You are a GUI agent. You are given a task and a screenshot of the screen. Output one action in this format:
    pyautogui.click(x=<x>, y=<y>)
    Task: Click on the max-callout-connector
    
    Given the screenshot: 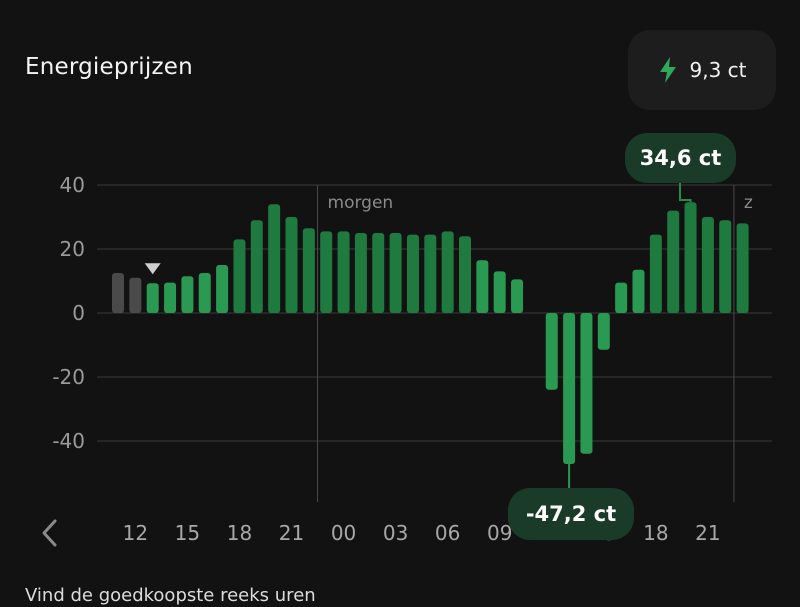 What is the action you would take?
    pyautogui.click(x=685, y=193)
    